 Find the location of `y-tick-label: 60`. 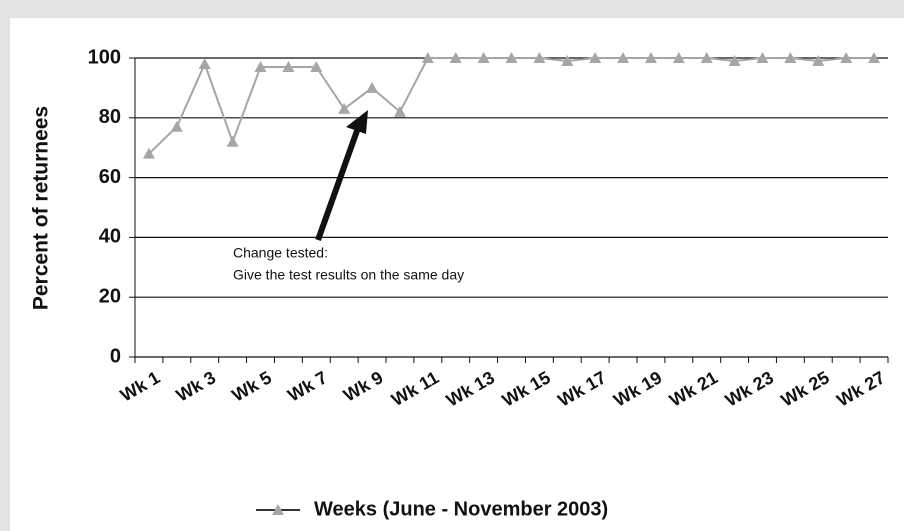

y-tick-label: 60 is located at coordinates (110, 177).